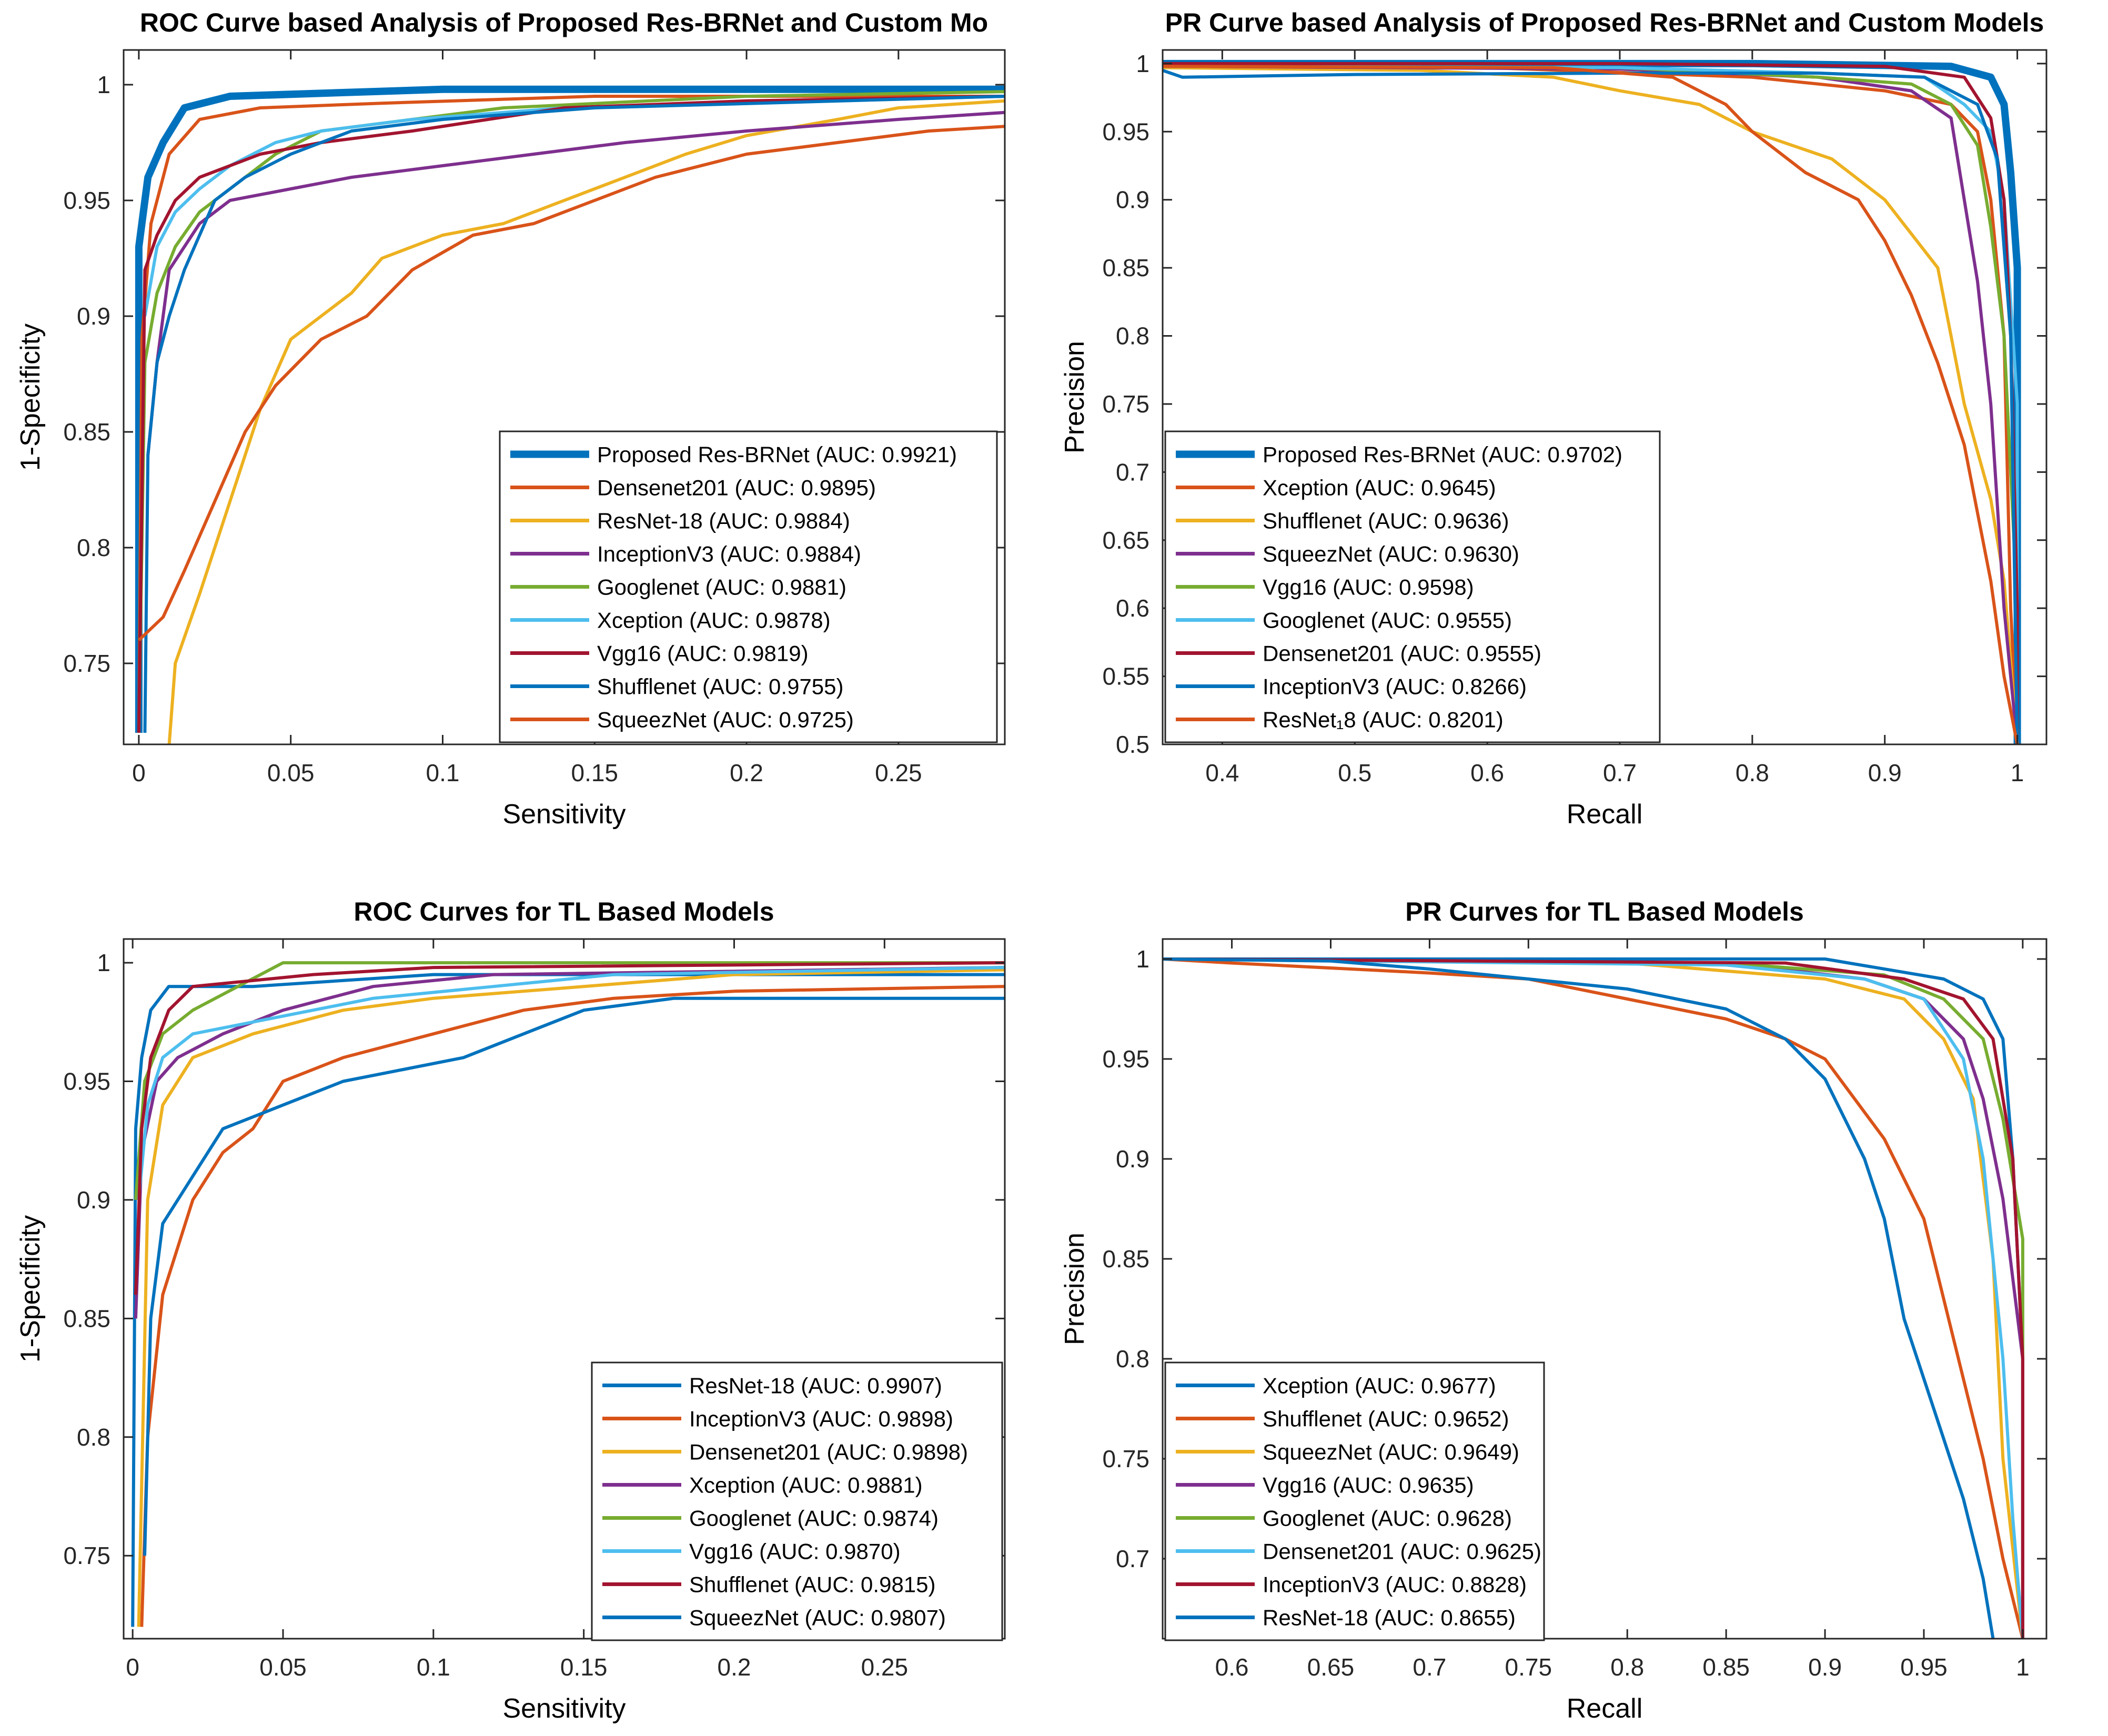 The height and width of the screenshot is (1736, 2108). What do you see at coordinates (724, 521) in the screenshot?
I see `legend-entry-2: ResNet-18 (AUC: 0.9884)` at bounding box center [724, 521].